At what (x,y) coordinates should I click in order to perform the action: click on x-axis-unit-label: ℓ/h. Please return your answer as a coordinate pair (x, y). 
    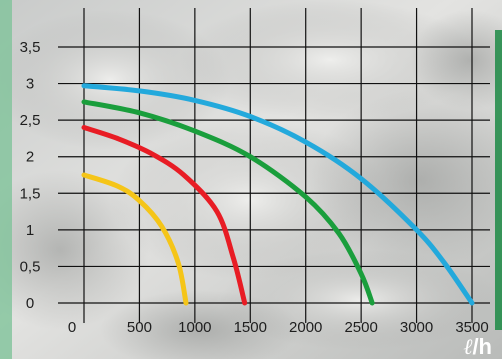
    Looking at the image, I should click on (477, 346).